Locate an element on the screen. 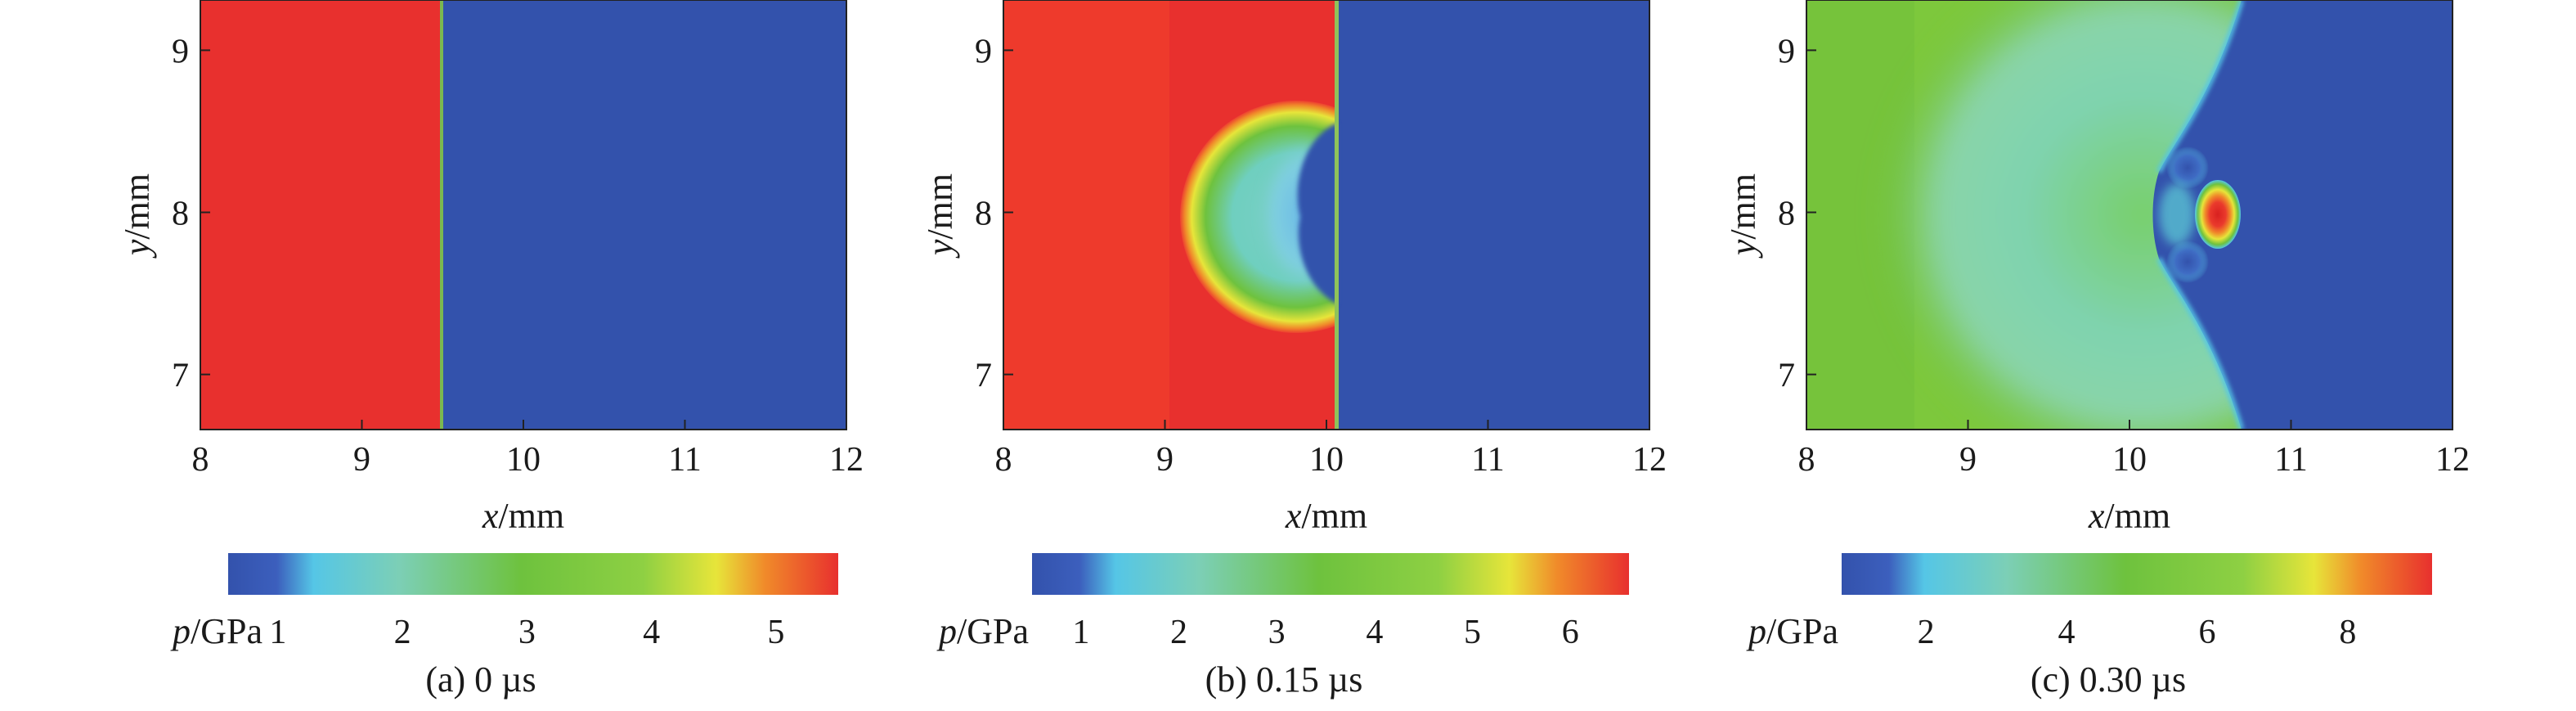 This screenshot has height=711, width=2576. colorbar-label-a: p/GPa is located at coordinates (216, 631).